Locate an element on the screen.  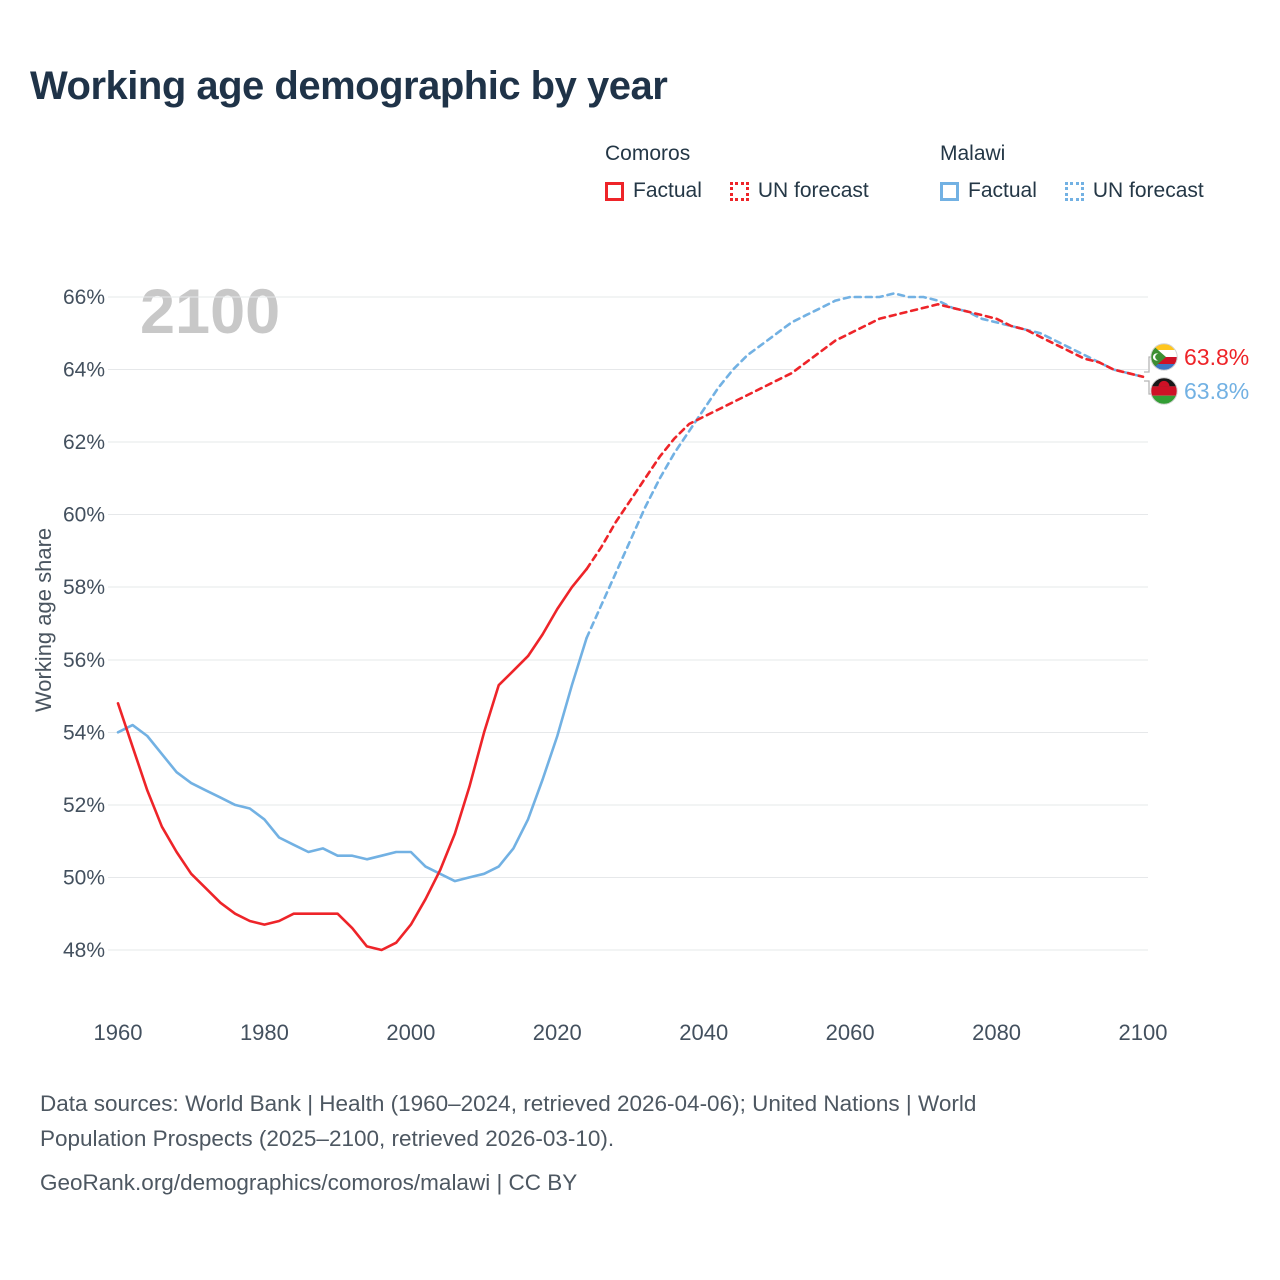
malawi-forecast-swatch-icon is located at coordinates (1074, 191).